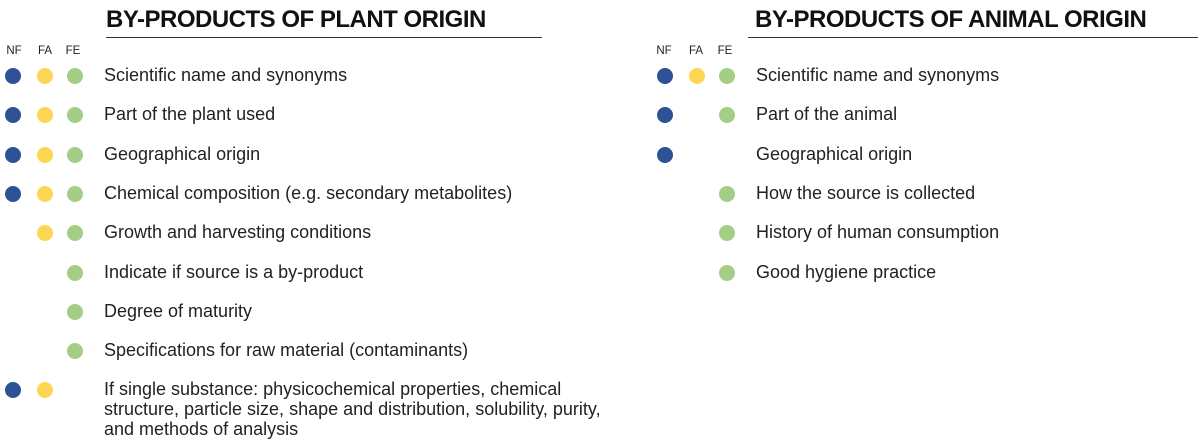 The image size is (1200, 448). I want to click on requirement-row: Growth and harvesting conditions, so click(280, 243).